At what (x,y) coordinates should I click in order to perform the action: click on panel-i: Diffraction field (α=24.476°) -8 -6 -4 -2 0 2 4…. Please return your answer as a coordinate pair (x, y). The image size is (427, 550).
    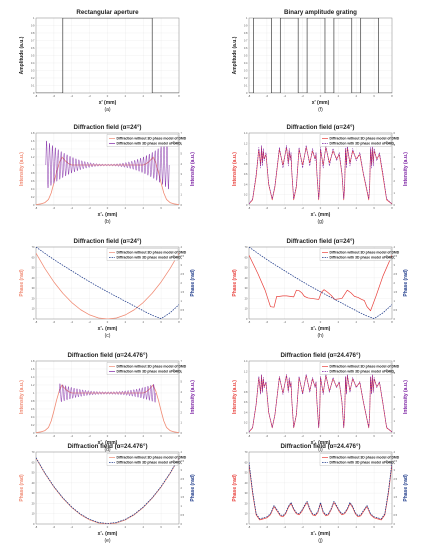
    Looking at the image, I should click on (320, 402).